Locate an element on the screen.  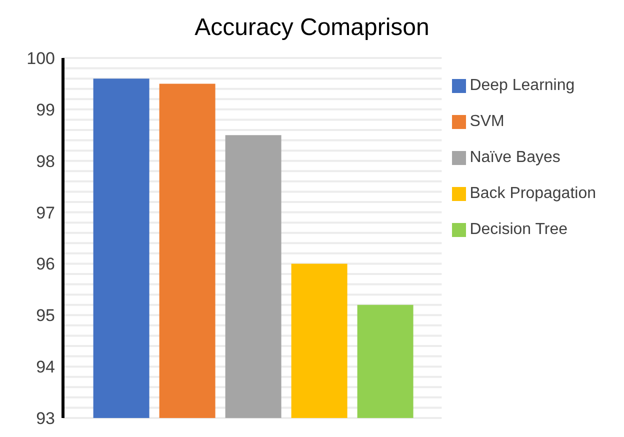
y-tick-label: 100 is located at coordinates (40, 58).